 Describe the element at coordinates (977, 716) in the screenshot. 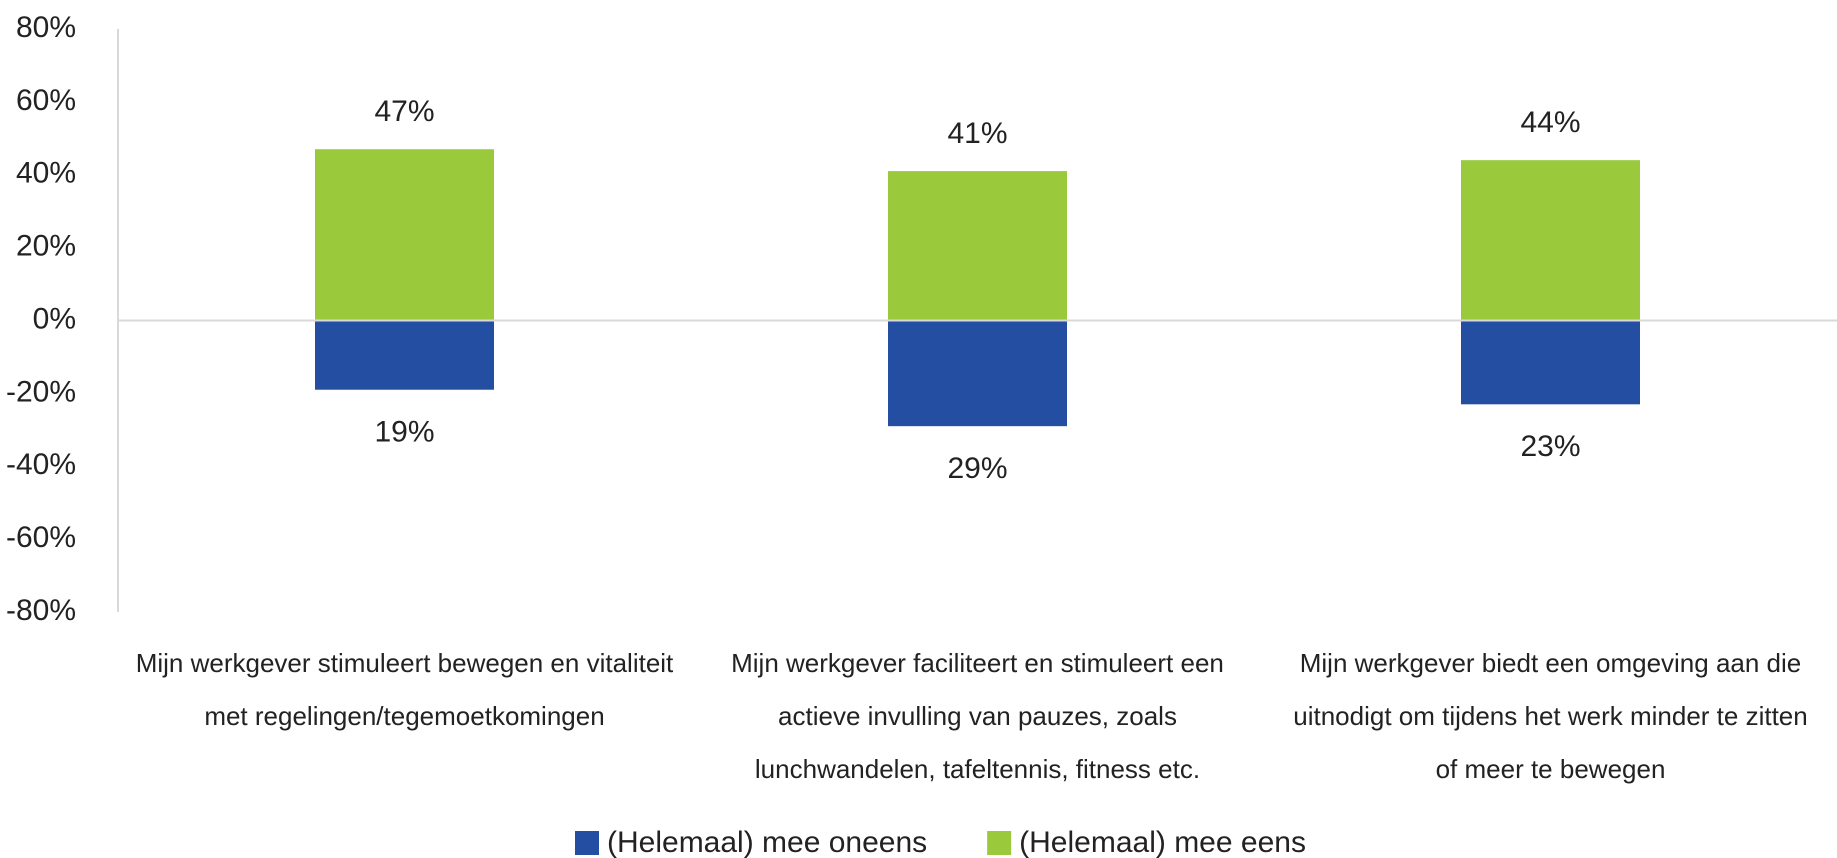

I see `x-tick-label: actieve invulling van pauzes, zoals` at that location.